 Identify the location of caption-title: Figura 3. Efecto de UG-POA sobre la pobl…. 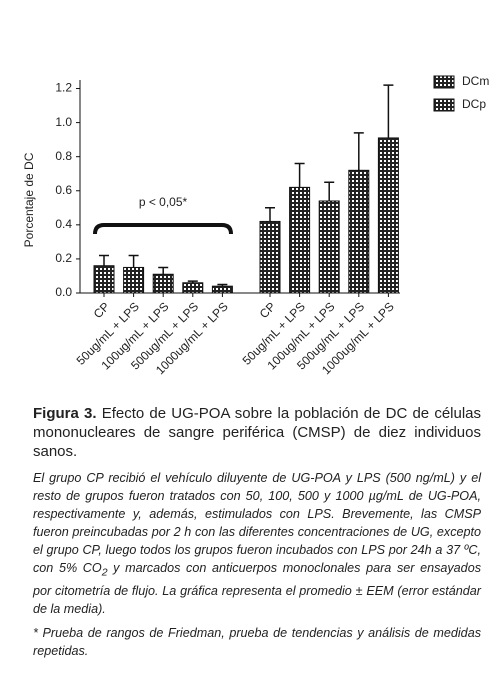
(257, 432).